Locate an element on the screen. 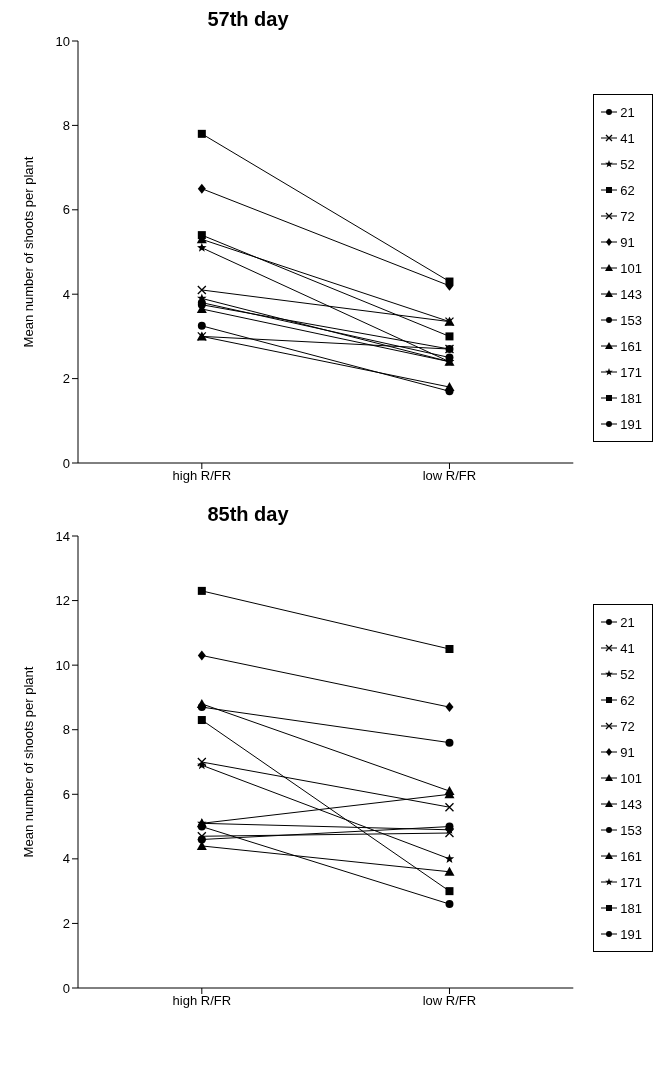 The image size is (671, 1076). chart-title: 85th day is located at coordinates (248, 514).